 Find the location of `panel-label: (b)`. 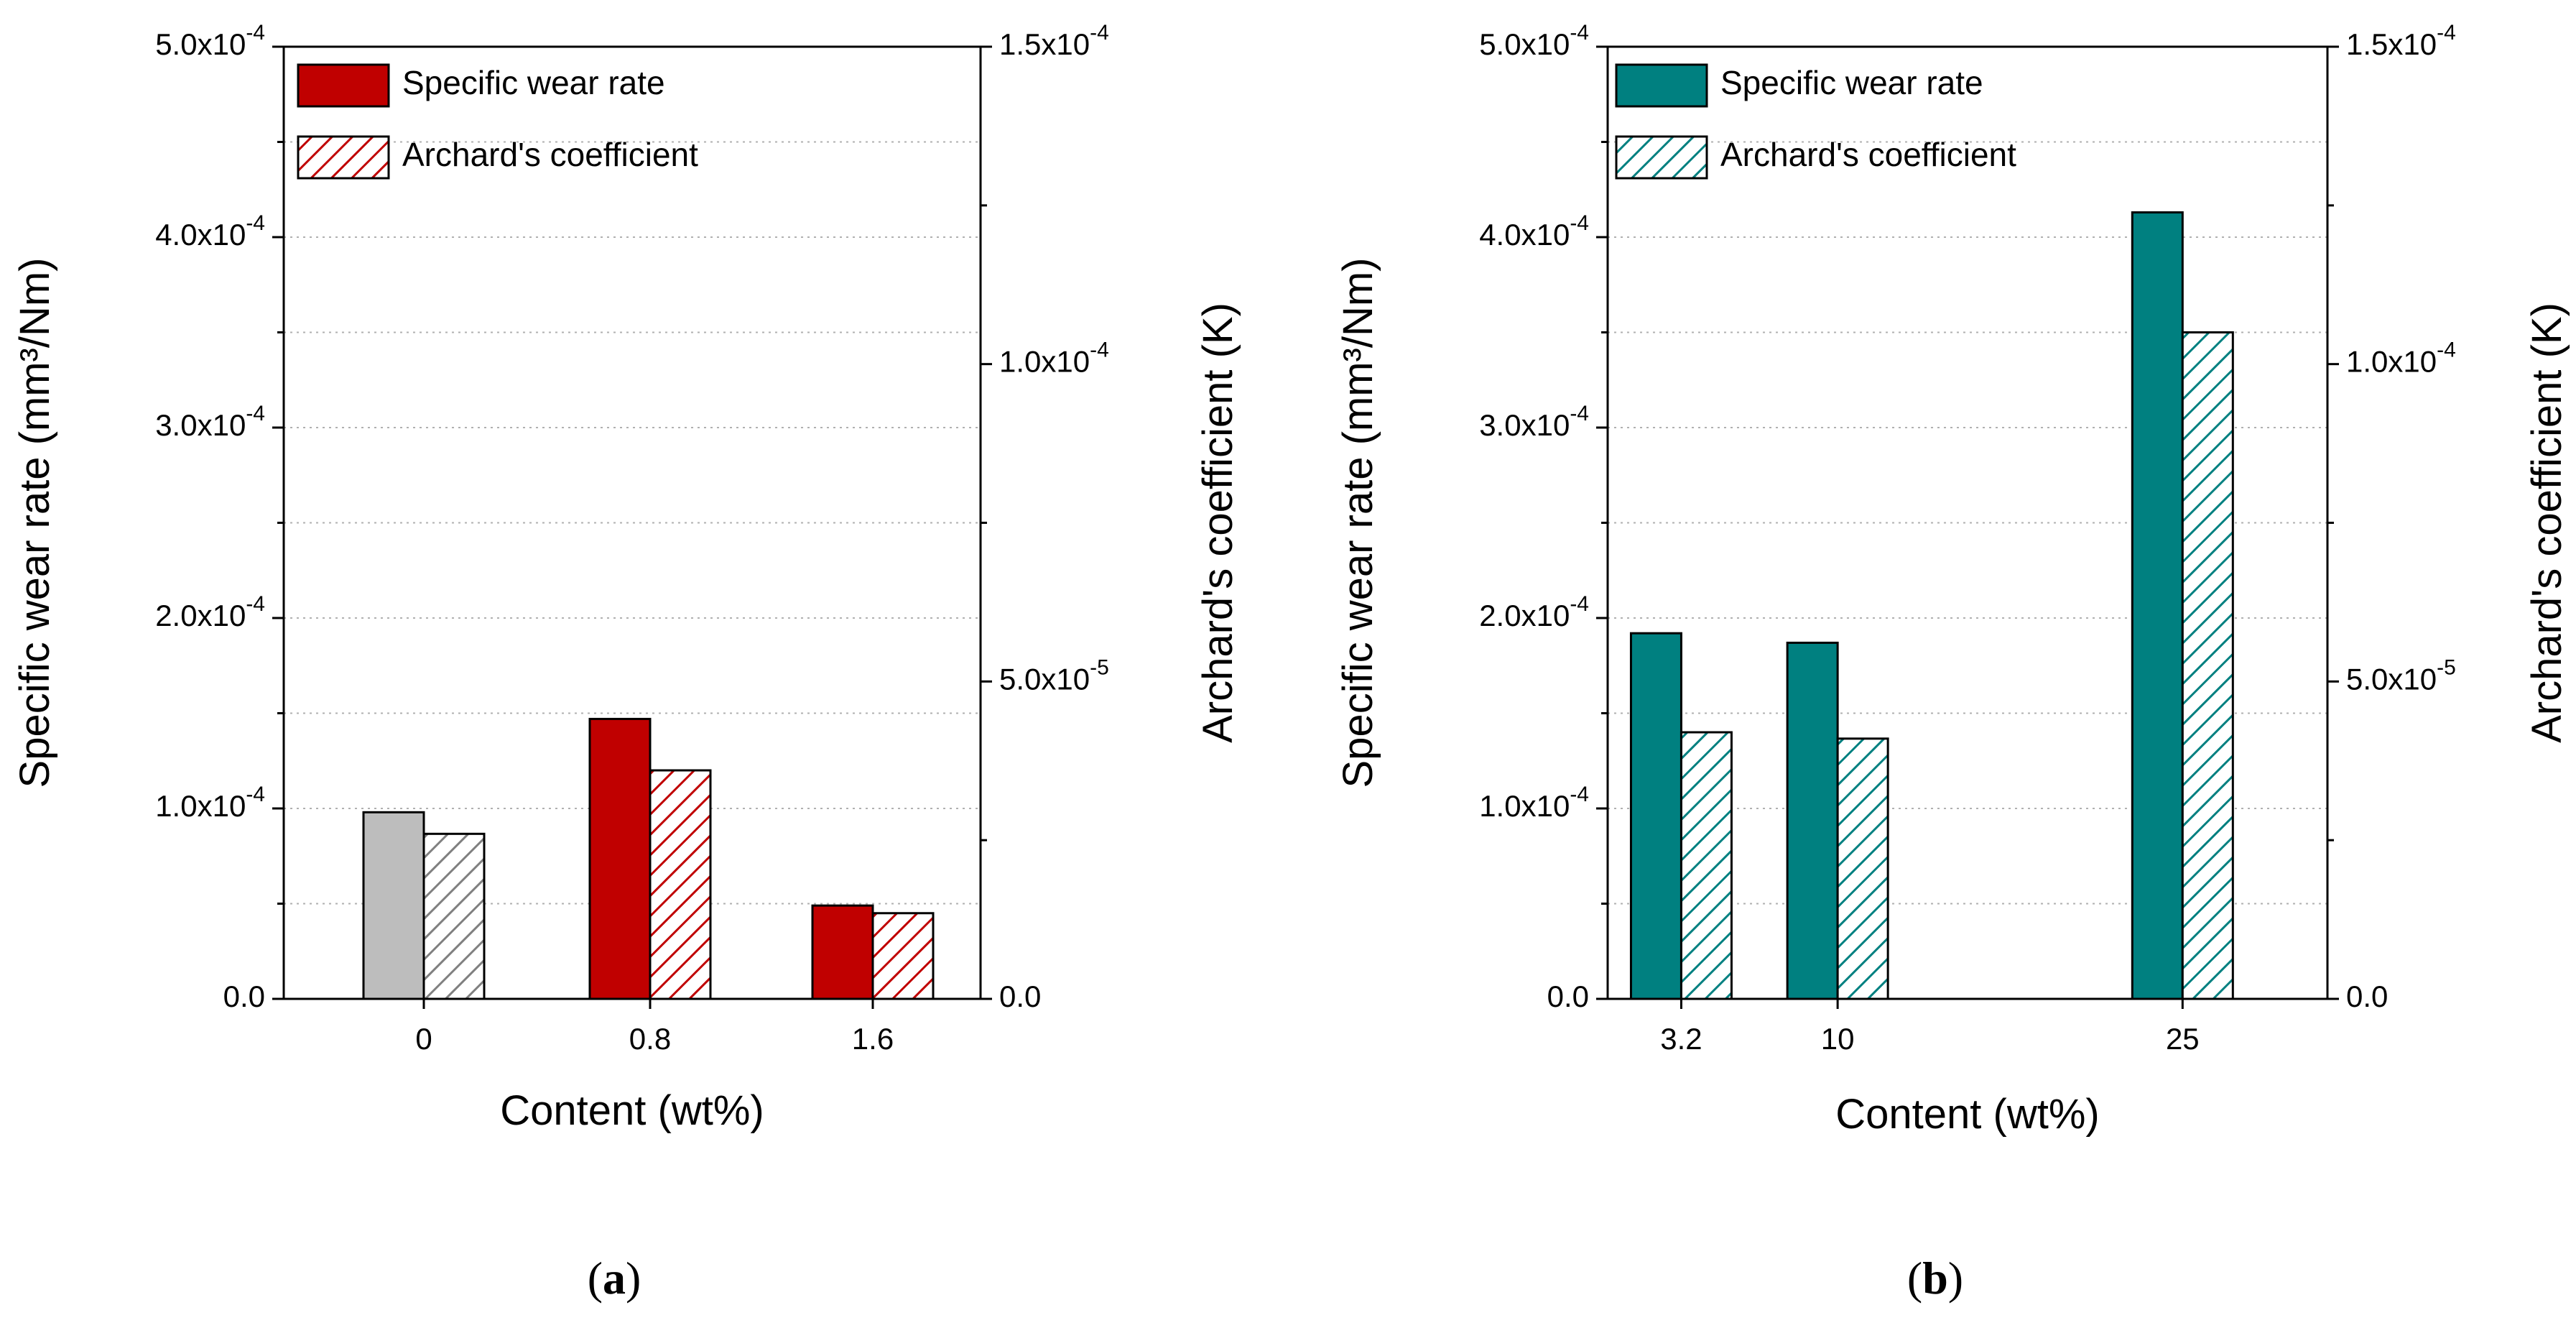

panel-label: (b) is located at coordinates (1935, 1278).